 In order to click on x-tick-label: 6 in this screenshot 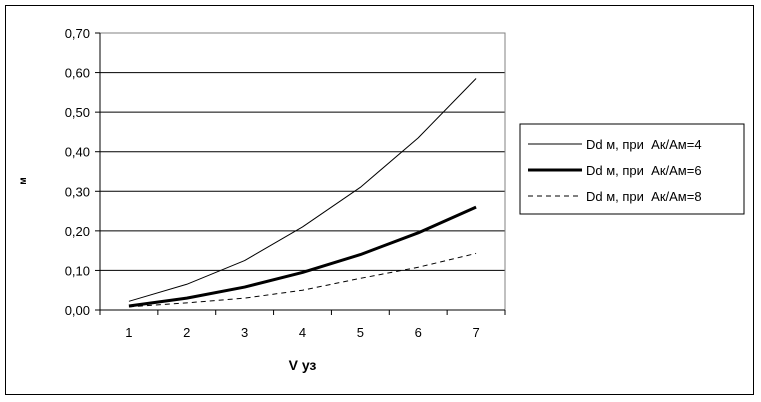, I will do `click(418, 332)`.